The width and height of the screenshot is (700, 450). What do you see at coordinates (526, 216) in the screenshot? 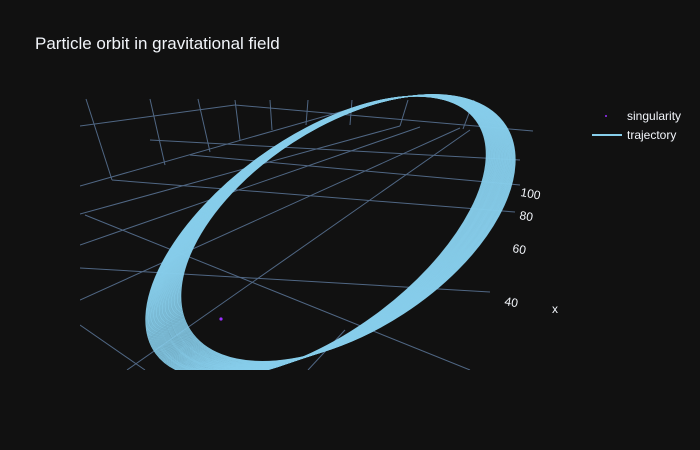
I see `x-tick-label: 80` at bounding box center [526, 216].